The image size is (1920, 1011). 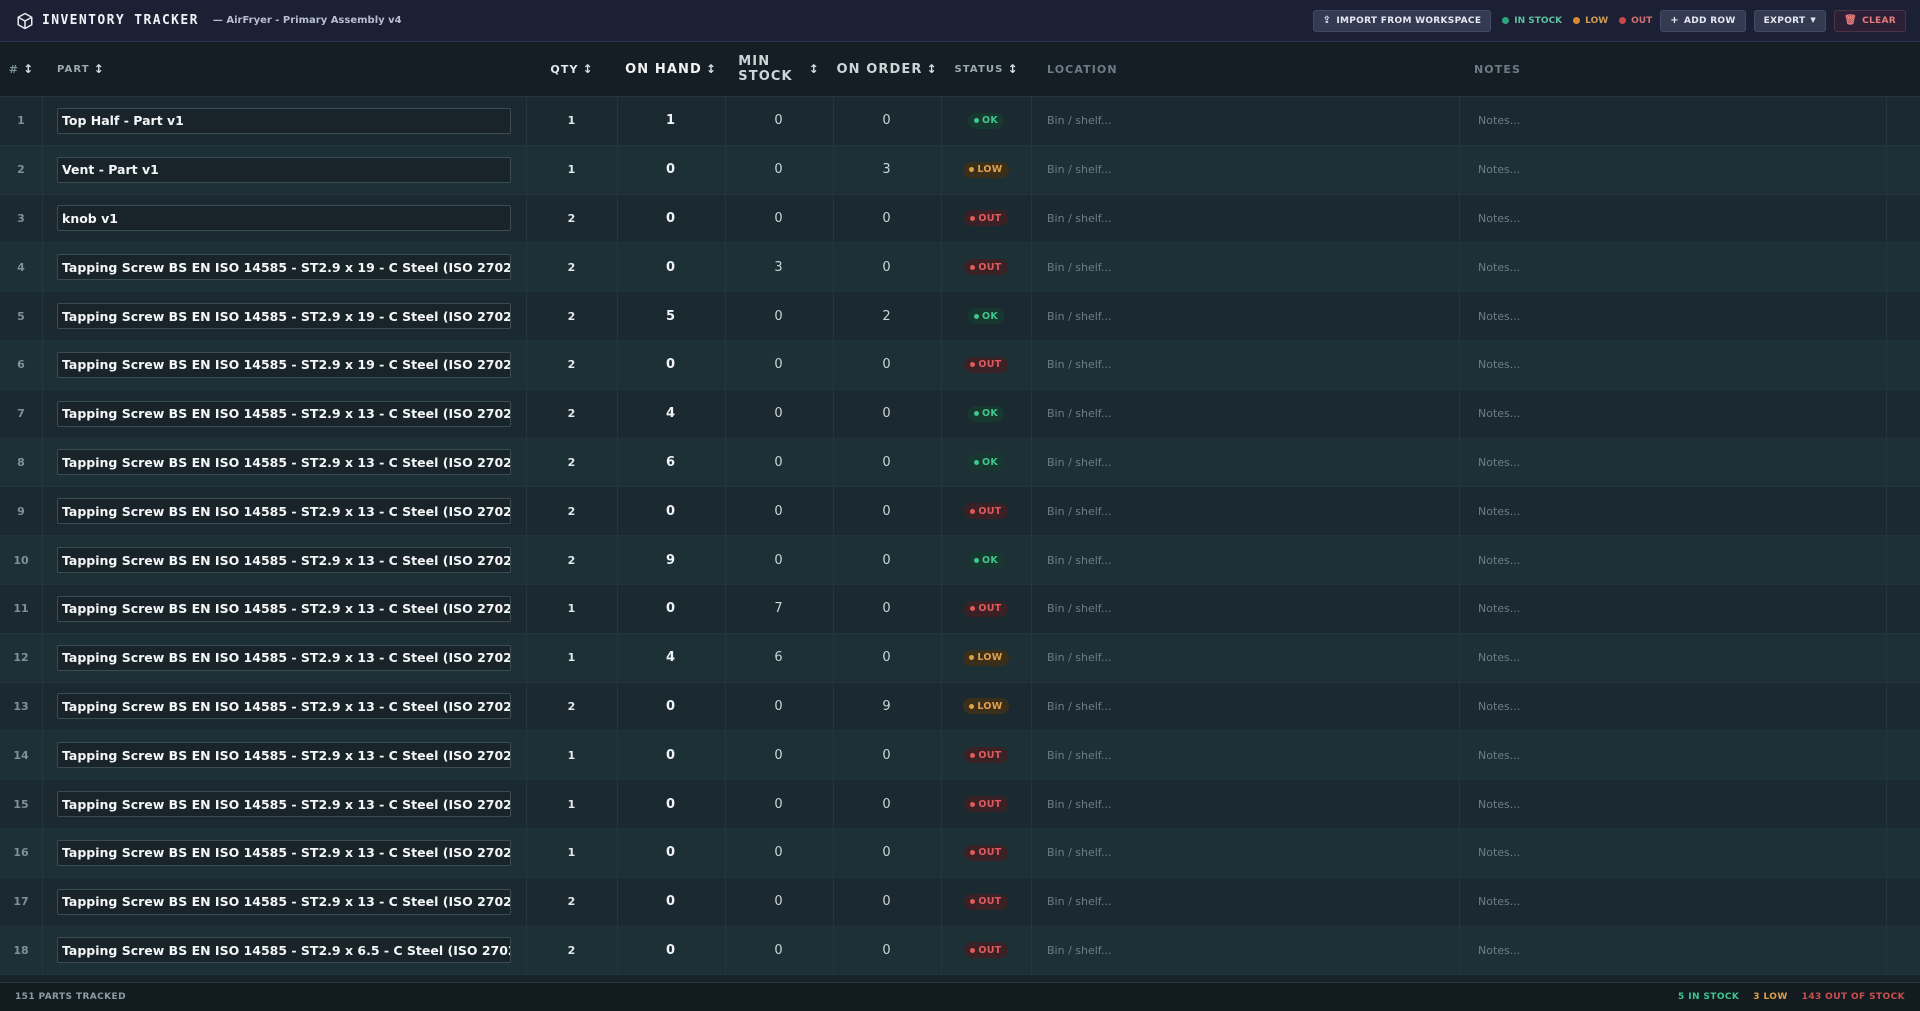 I want to click on part-name-input: knob v1, so click(x=284, y=218).